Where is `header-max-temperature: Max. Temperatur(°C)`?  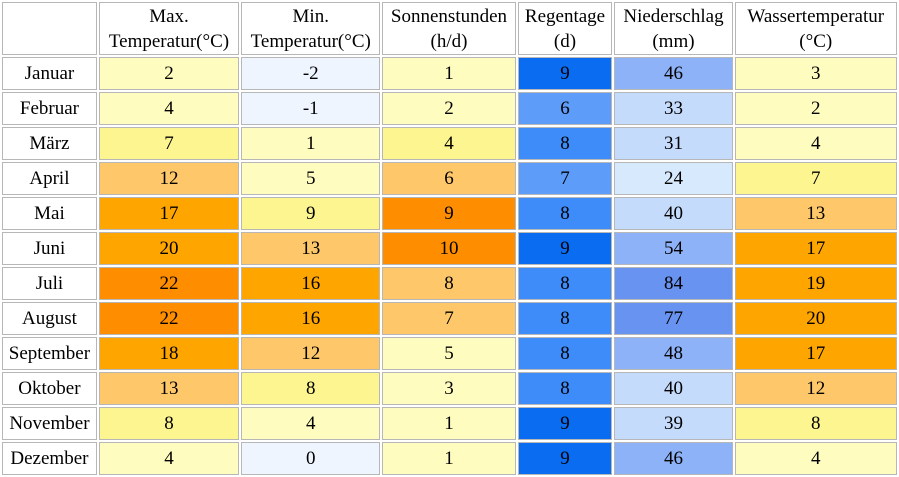 header-max-temperature: Max. Temperatur(°C) is located at coordinates (169, 28).